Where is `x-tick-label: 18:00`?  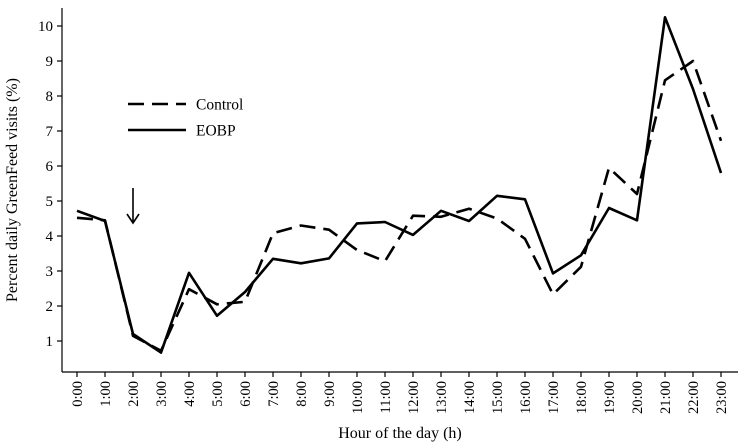 x-tick-label: 18:00 is located at coordinates (582, 397).